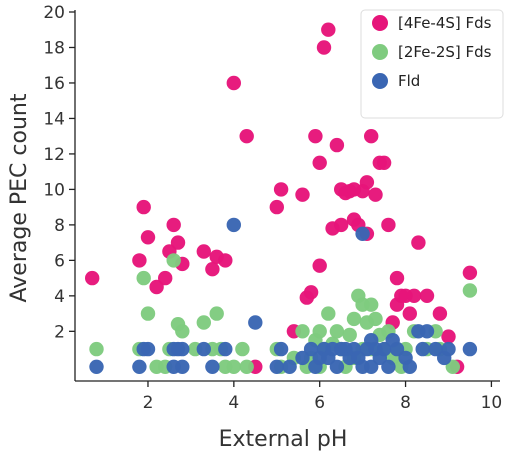 Image resolution: width=510 pixels, height=456 pixels. Describe the element at coordinates (54, 84) in the screenshot. I see `y-tick-label: 16` at that location.